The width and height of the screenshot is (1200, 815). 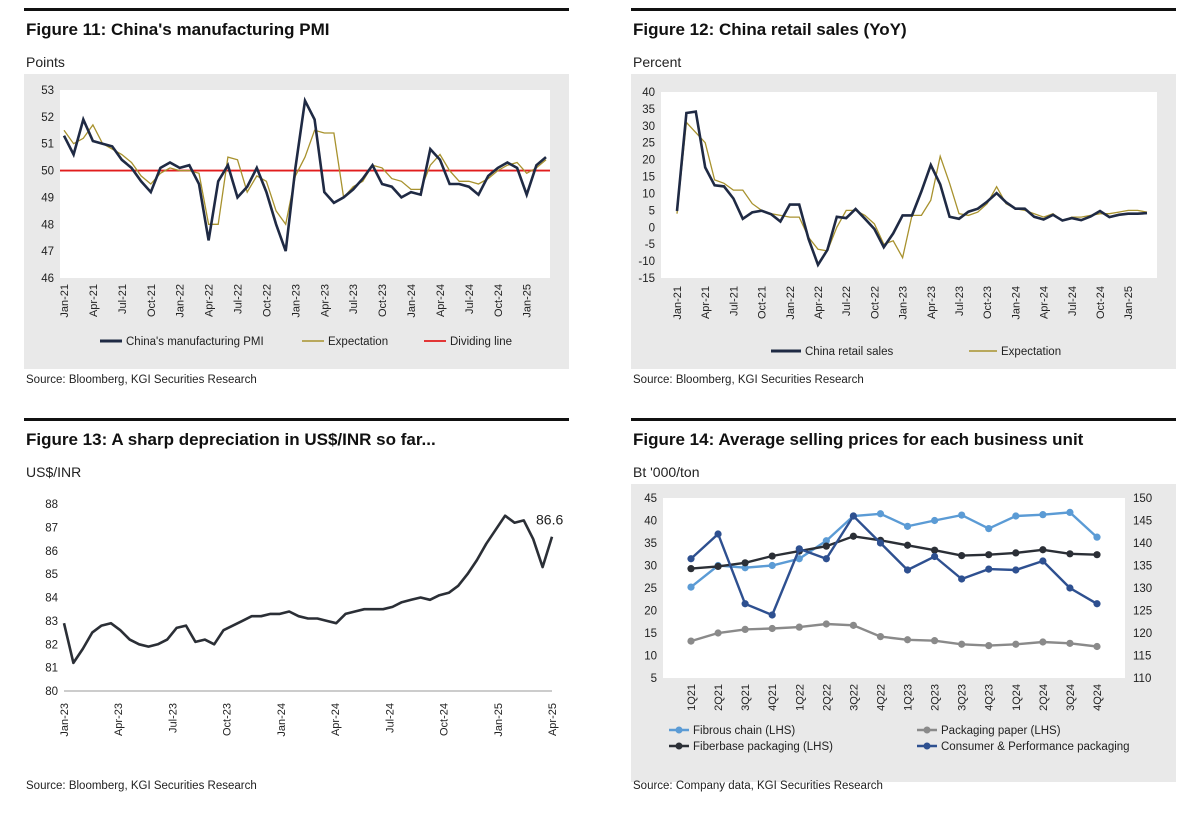 I want to click on y-tick-label: 81, so click(x=51, y=669).